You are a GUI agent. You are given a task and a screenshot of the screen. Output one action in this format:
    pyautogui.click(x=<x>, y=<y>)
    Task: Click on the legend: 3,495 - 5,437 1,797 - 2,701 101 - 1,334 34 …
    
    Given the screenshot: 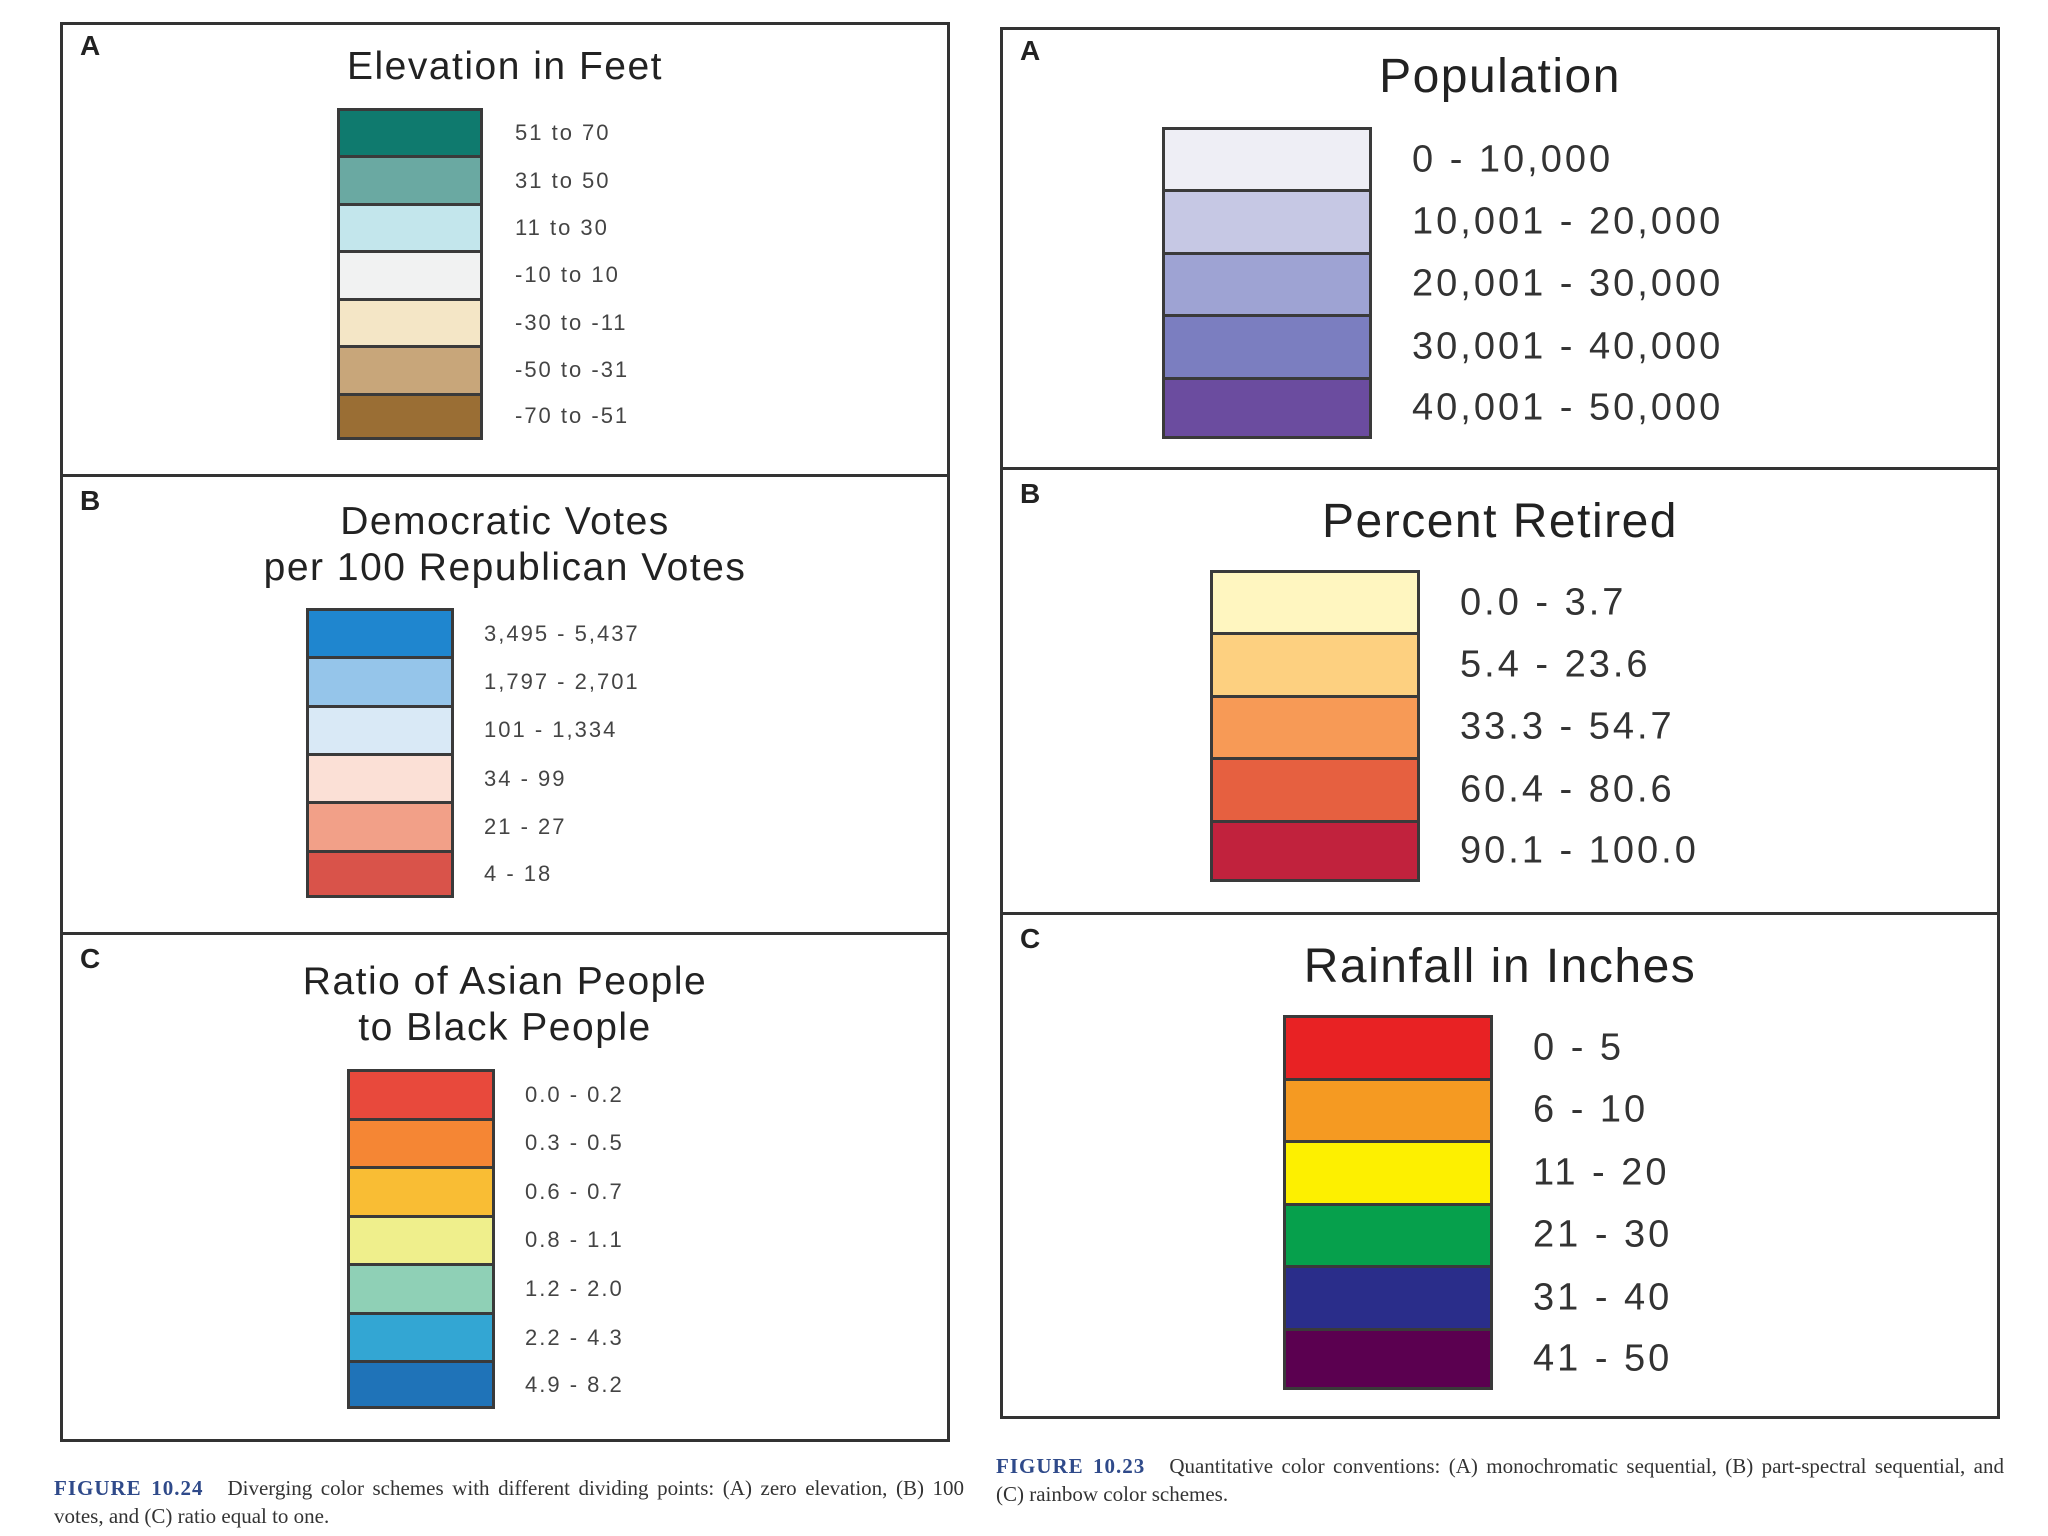 What is the action you would take?
    pyautogui.click(x=516, y=753)
    